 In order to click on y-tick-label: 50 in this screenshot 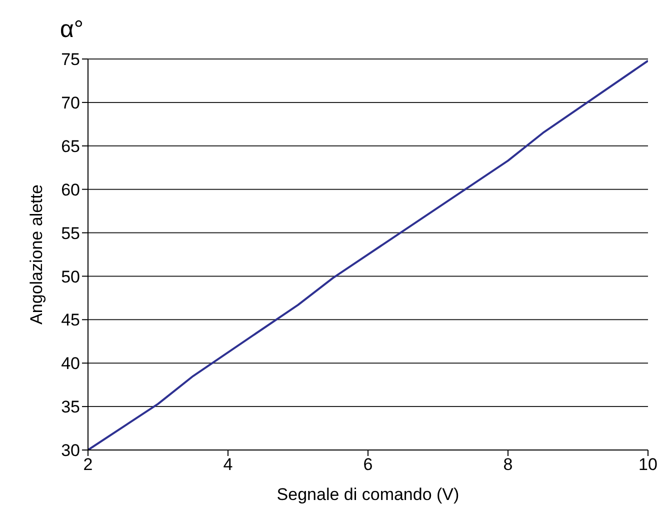, I will do `click(70, 276)`.